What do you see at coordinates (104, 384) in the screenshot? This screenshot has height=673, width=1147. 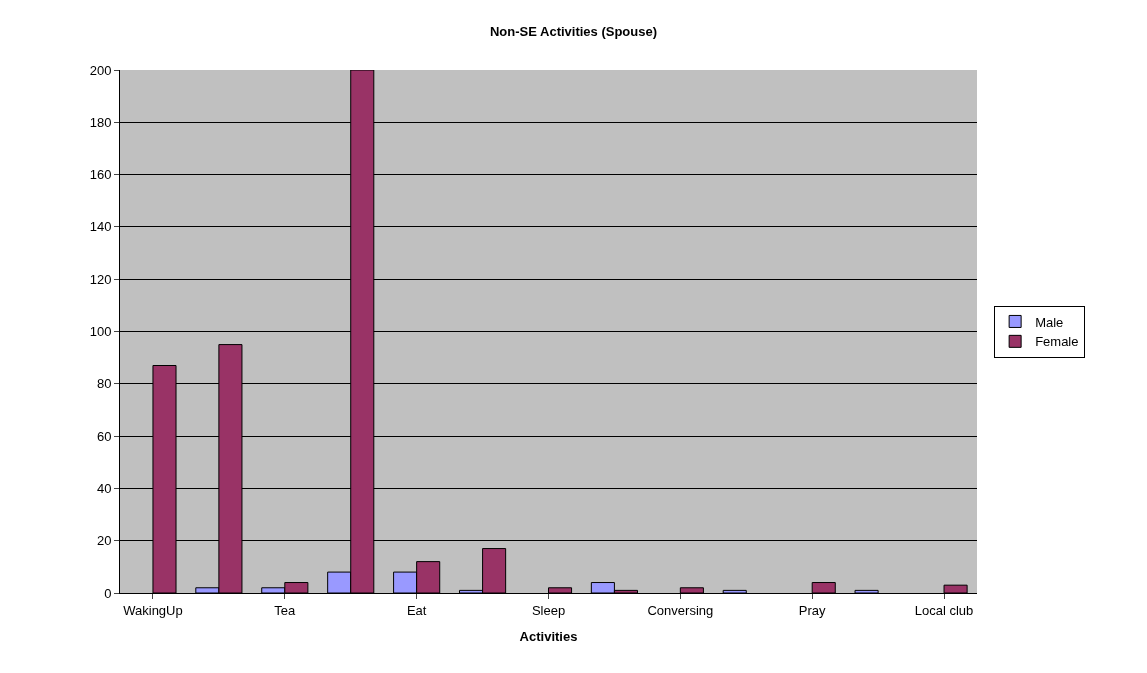 I see `y-tick-label: 80` at bounding box center [104, 384].